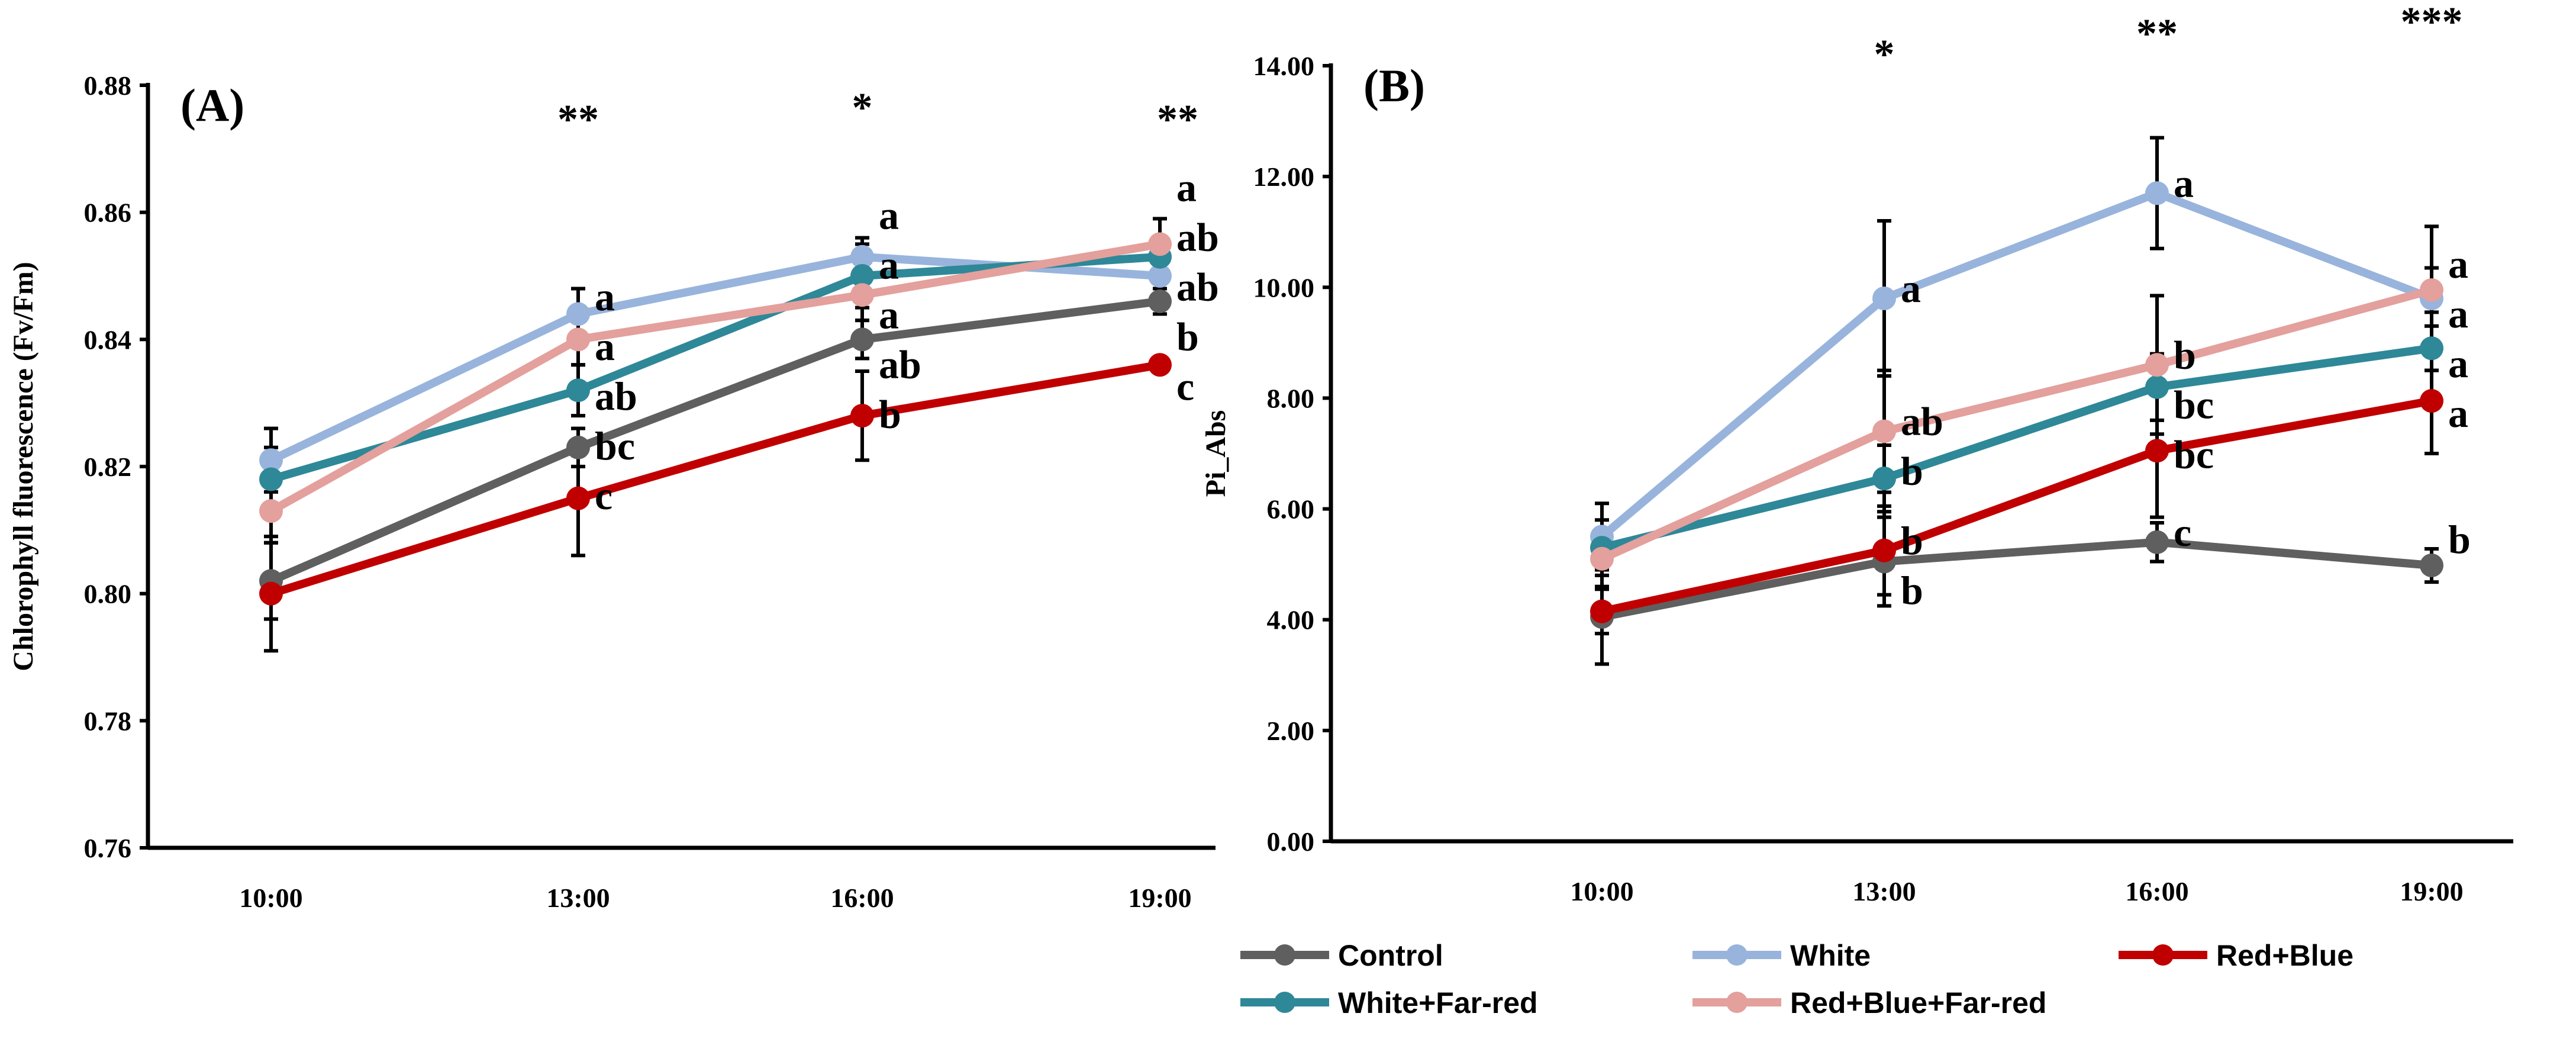 The height and width of the screenshot is (1042, 2576). Describe the element at coordinates (108, 339) in the screenshot. I see `y-tick-label: 0.84` at that location.